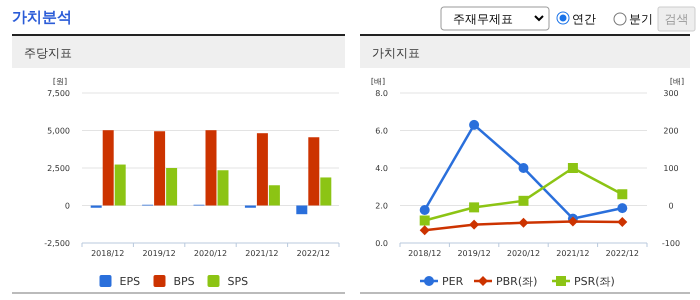 This screenshot has width=700, height=300. What do you see at coordinates (594, 281) in the screenshot?
I see `legend-label: PSR(좌)` at bounding box center [594, 281].